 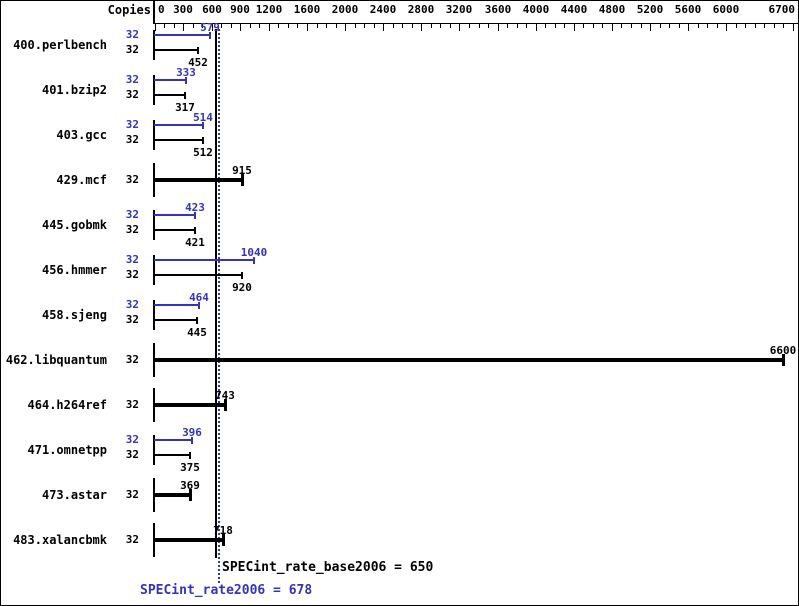 I want to click on benchmark-name: 458.sjeng, so click(x=74, y=315).